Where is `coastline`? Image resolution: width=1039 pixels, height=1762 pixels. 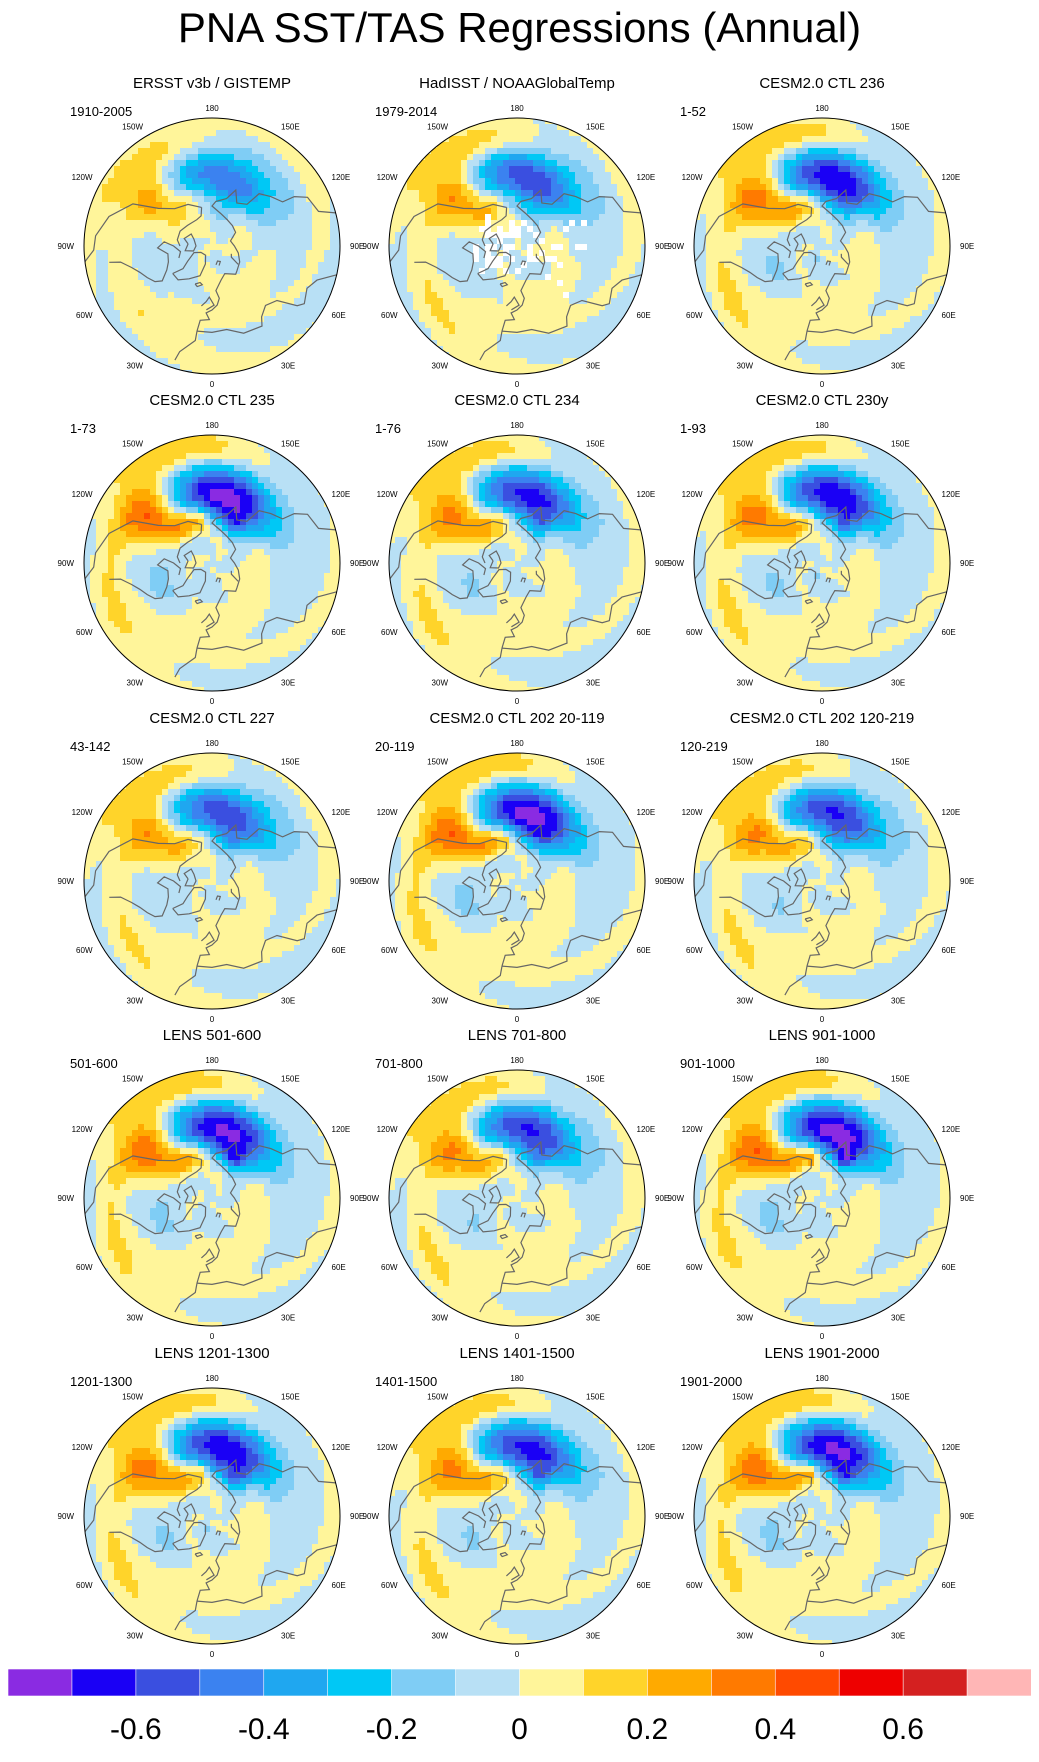 coastline is located at coordinates (190, 242).